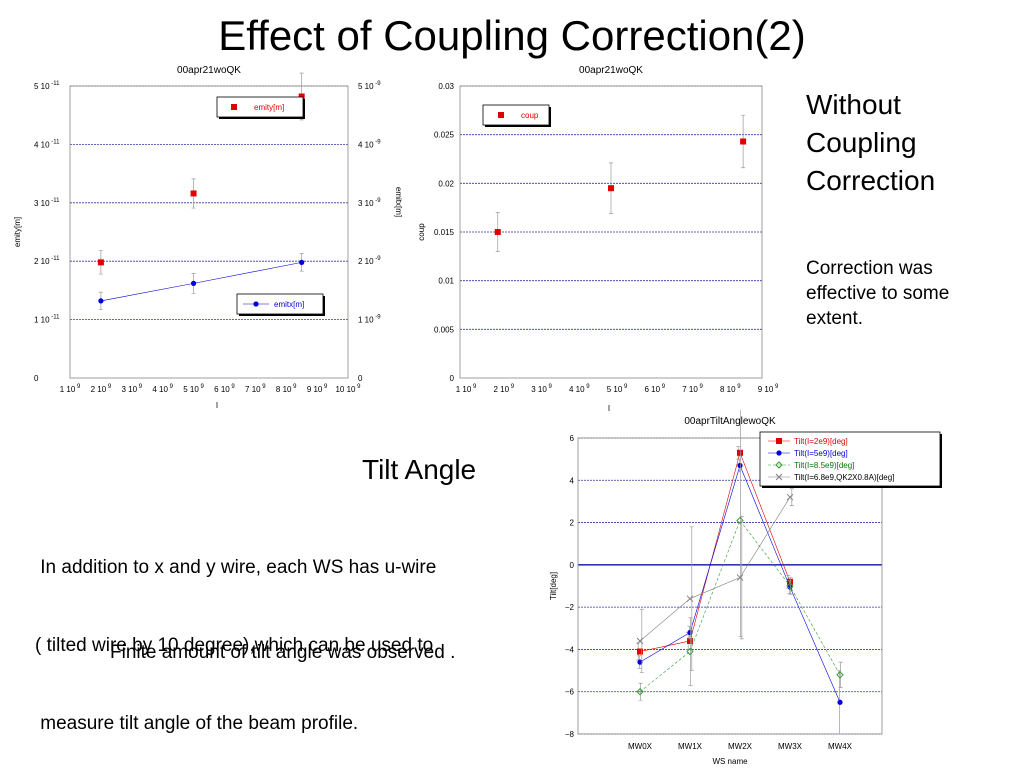 Image resolution: width=1024 pixels, height=768 pixels. I want to click on tilt-y-tick: 2, so click(572, 523).